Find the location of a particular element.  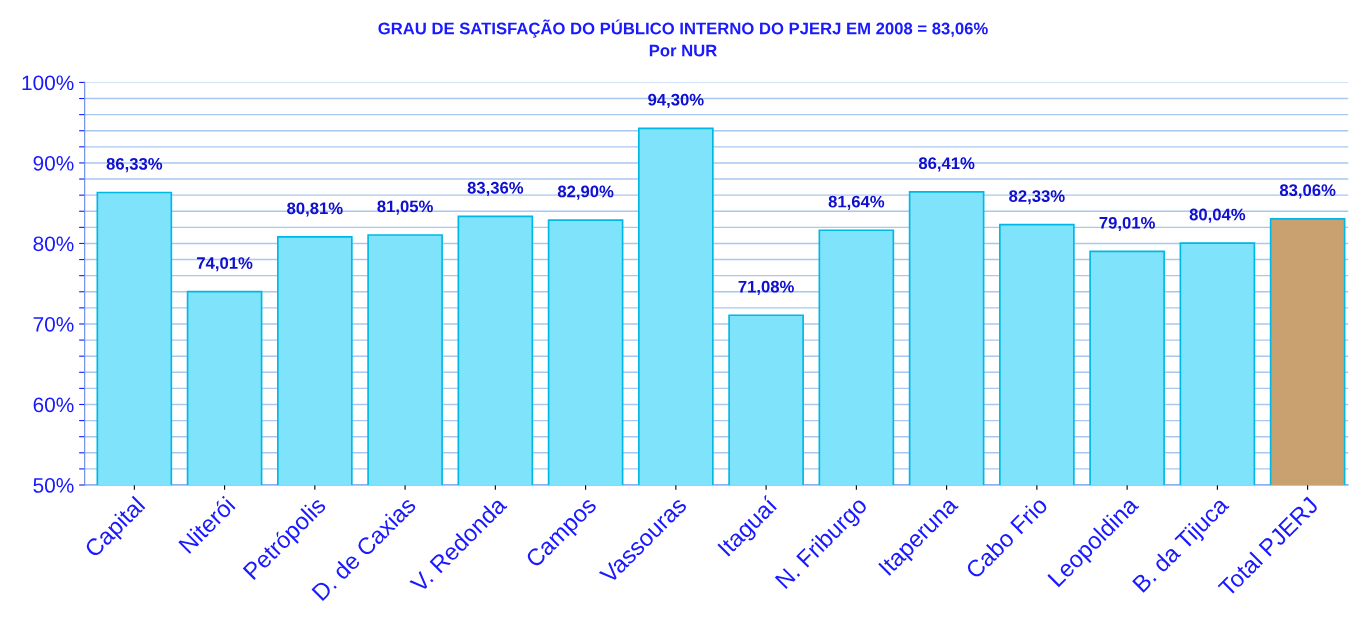

data-label: 82,33% is located at coordinates (1037, 197).